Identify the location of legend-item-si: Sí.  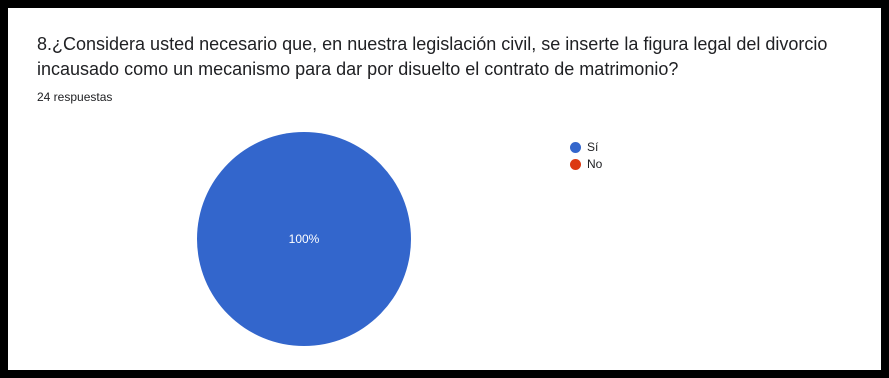
(586, 147).